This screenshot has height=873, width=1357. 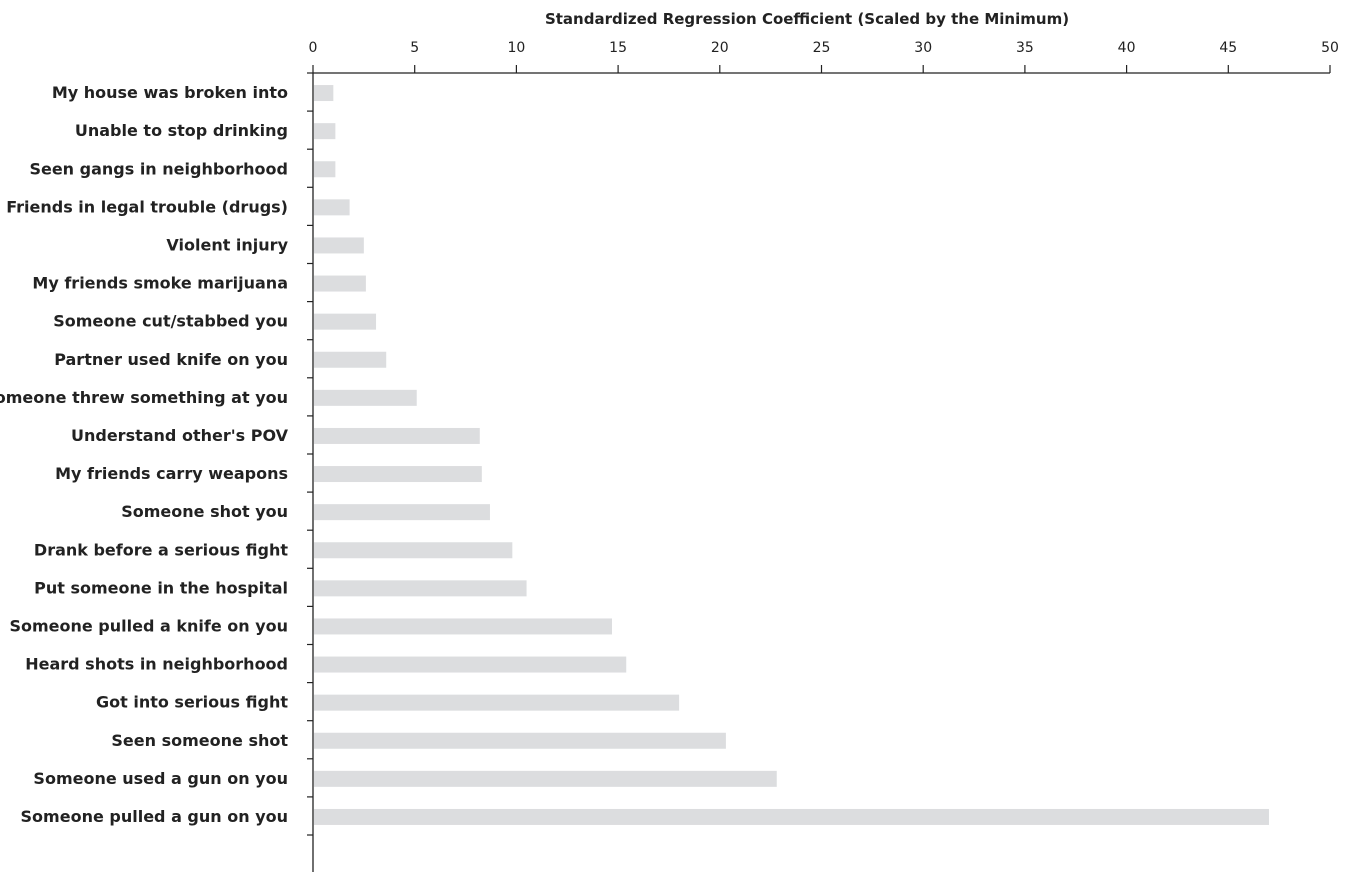 I want to click on category-label: Seen gangs in neighborhood, so click(x=158, y=168).